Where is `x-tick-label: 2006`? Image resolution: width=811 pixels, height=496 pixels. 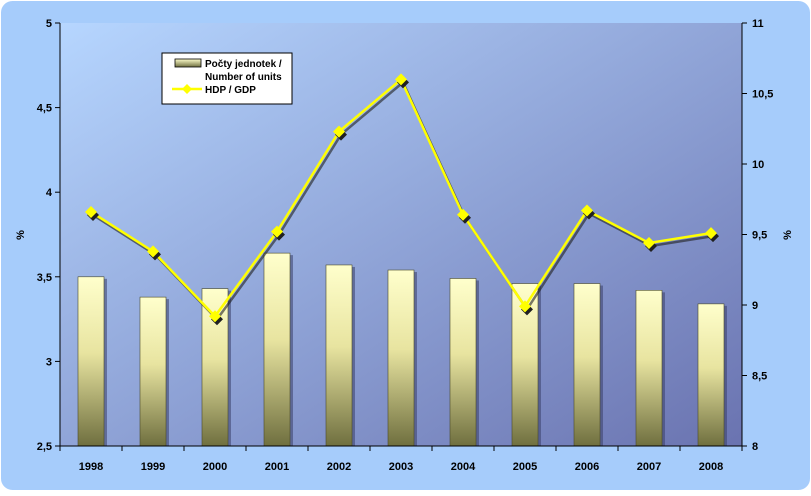
x-tick-label: 2006 is located at coordinates (587, 467).